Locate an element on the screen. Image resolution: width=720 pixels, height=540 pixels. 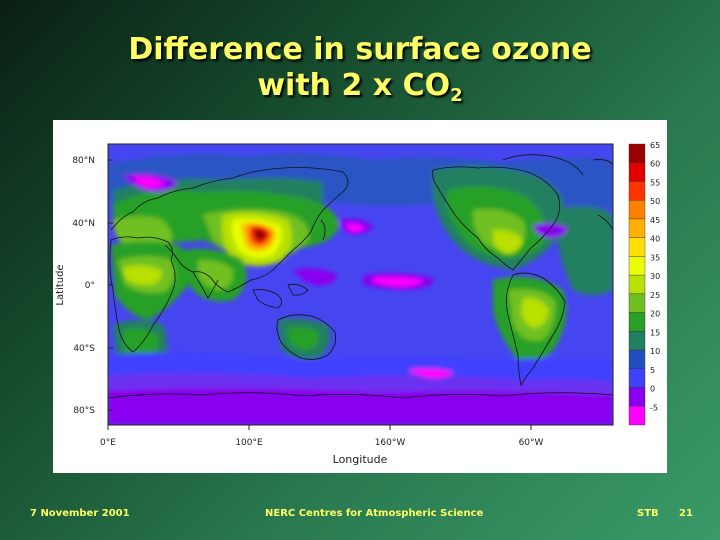
y-tick-80n: 80°N is located at coordinates (83, 161).